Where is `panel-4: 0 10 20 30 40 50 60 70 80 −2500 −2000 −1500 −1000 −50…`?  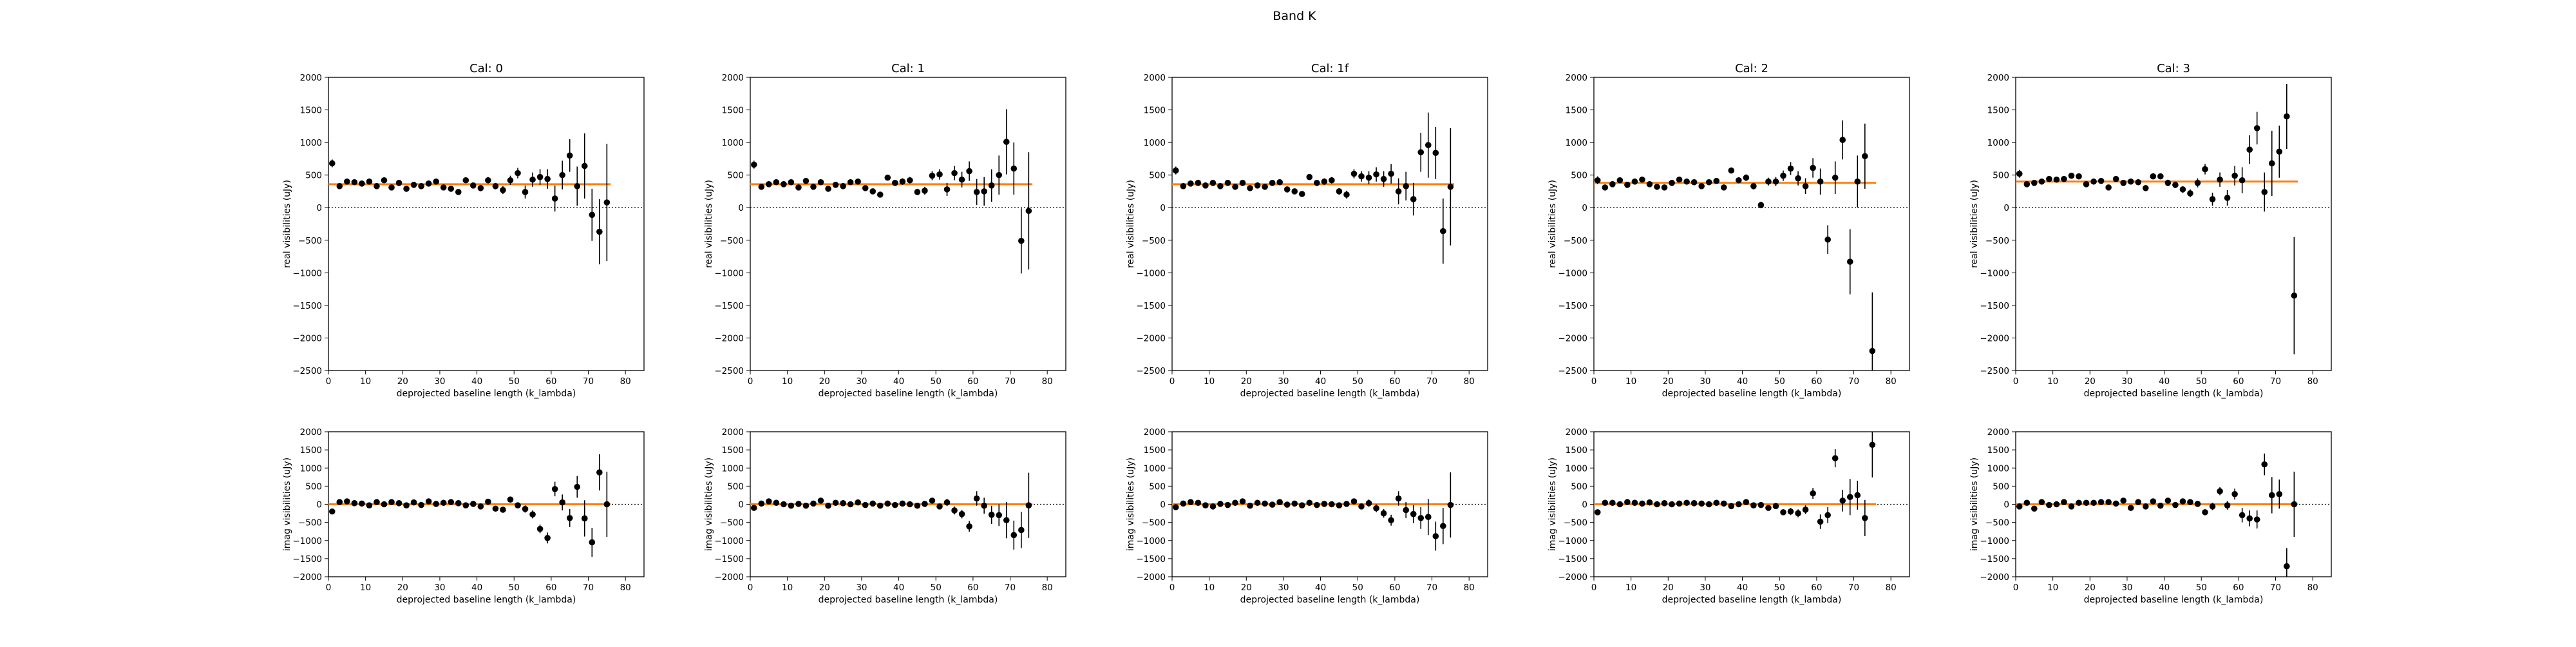
panel-4: 0 10 20 30 40 50 60 70 80 −2500 −2000 −1500 −1000 −50… is located at coordinates (2150, 230).